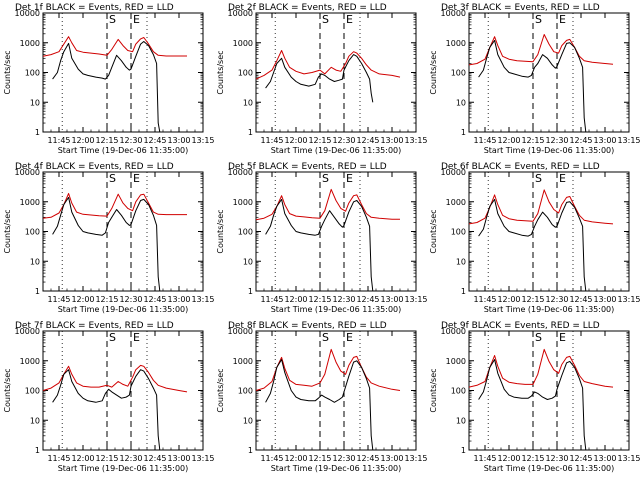  Describe the element at coordinates (307, 167) in the screenshot. I see `panel-title: Det 5f BLACK = Events, RED = LLD` at that location.